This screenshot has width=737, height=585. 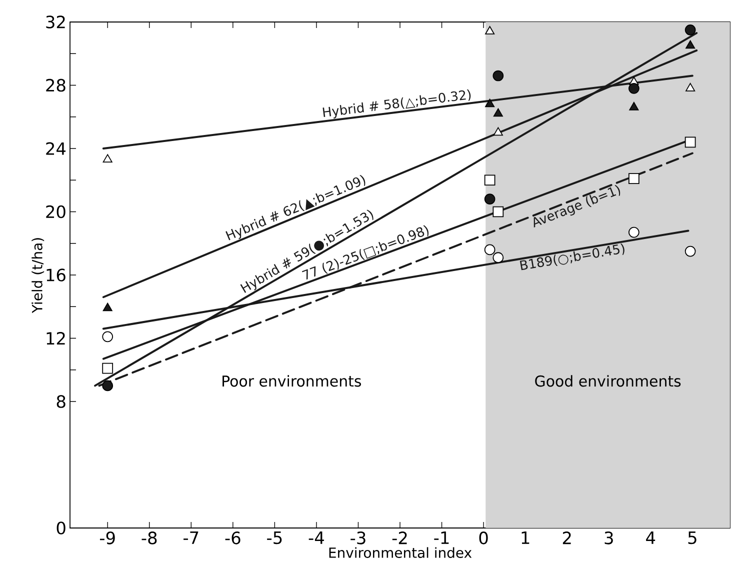 I want to click on x-axis-title: Environmental index, so click(x=400, y=552).